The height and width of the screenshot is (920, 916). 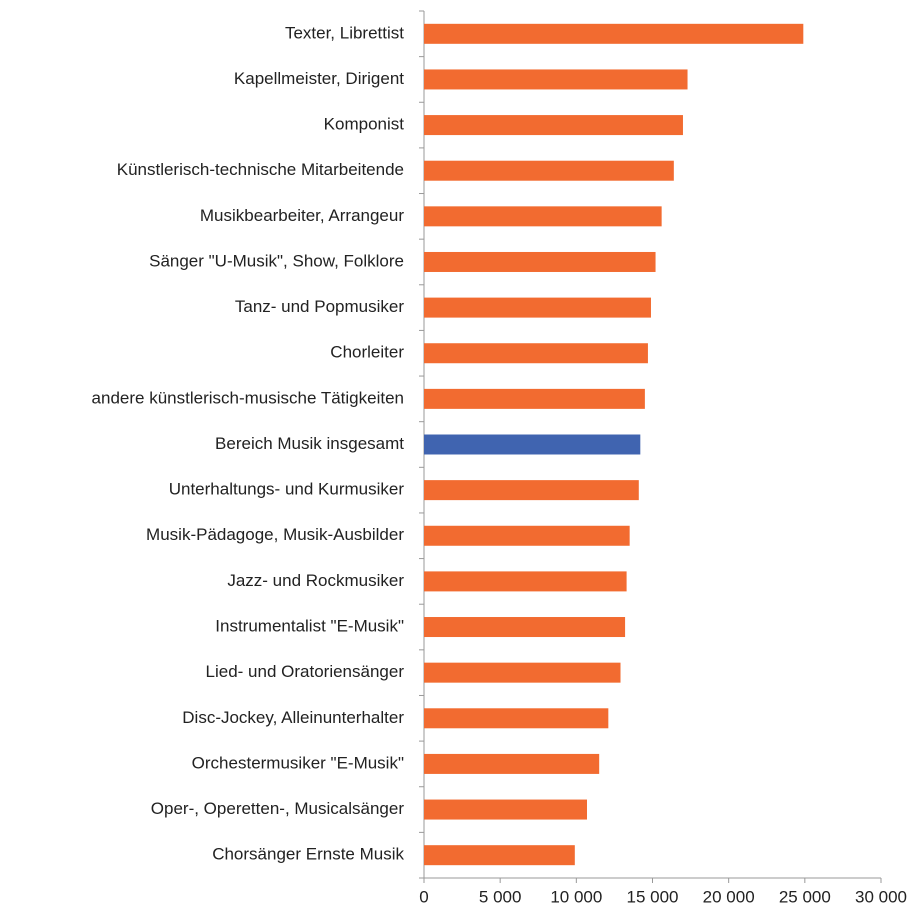 I want to click on y-tick-label: Kapellmeister, Dirigent, so click(x=319, y=78).